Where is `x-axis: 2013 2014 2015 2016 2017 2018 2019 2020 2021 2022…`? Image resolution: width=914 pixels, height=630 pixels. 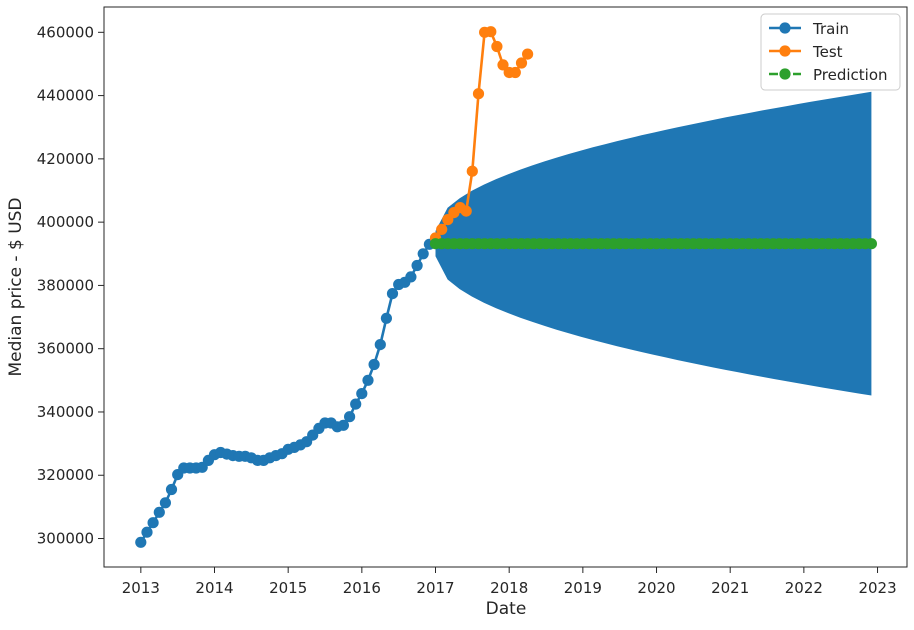
x-axis: 2013 2014 2015 2016 2017 2018 2019 2020 2021 2022… is located at coordinates (509, 582).